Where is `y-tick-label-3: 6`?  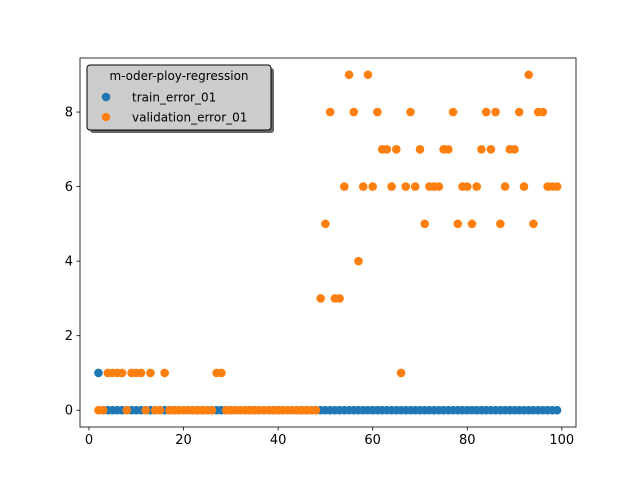
y-tick-label-3: 6 is located at coordinates (69, 187).